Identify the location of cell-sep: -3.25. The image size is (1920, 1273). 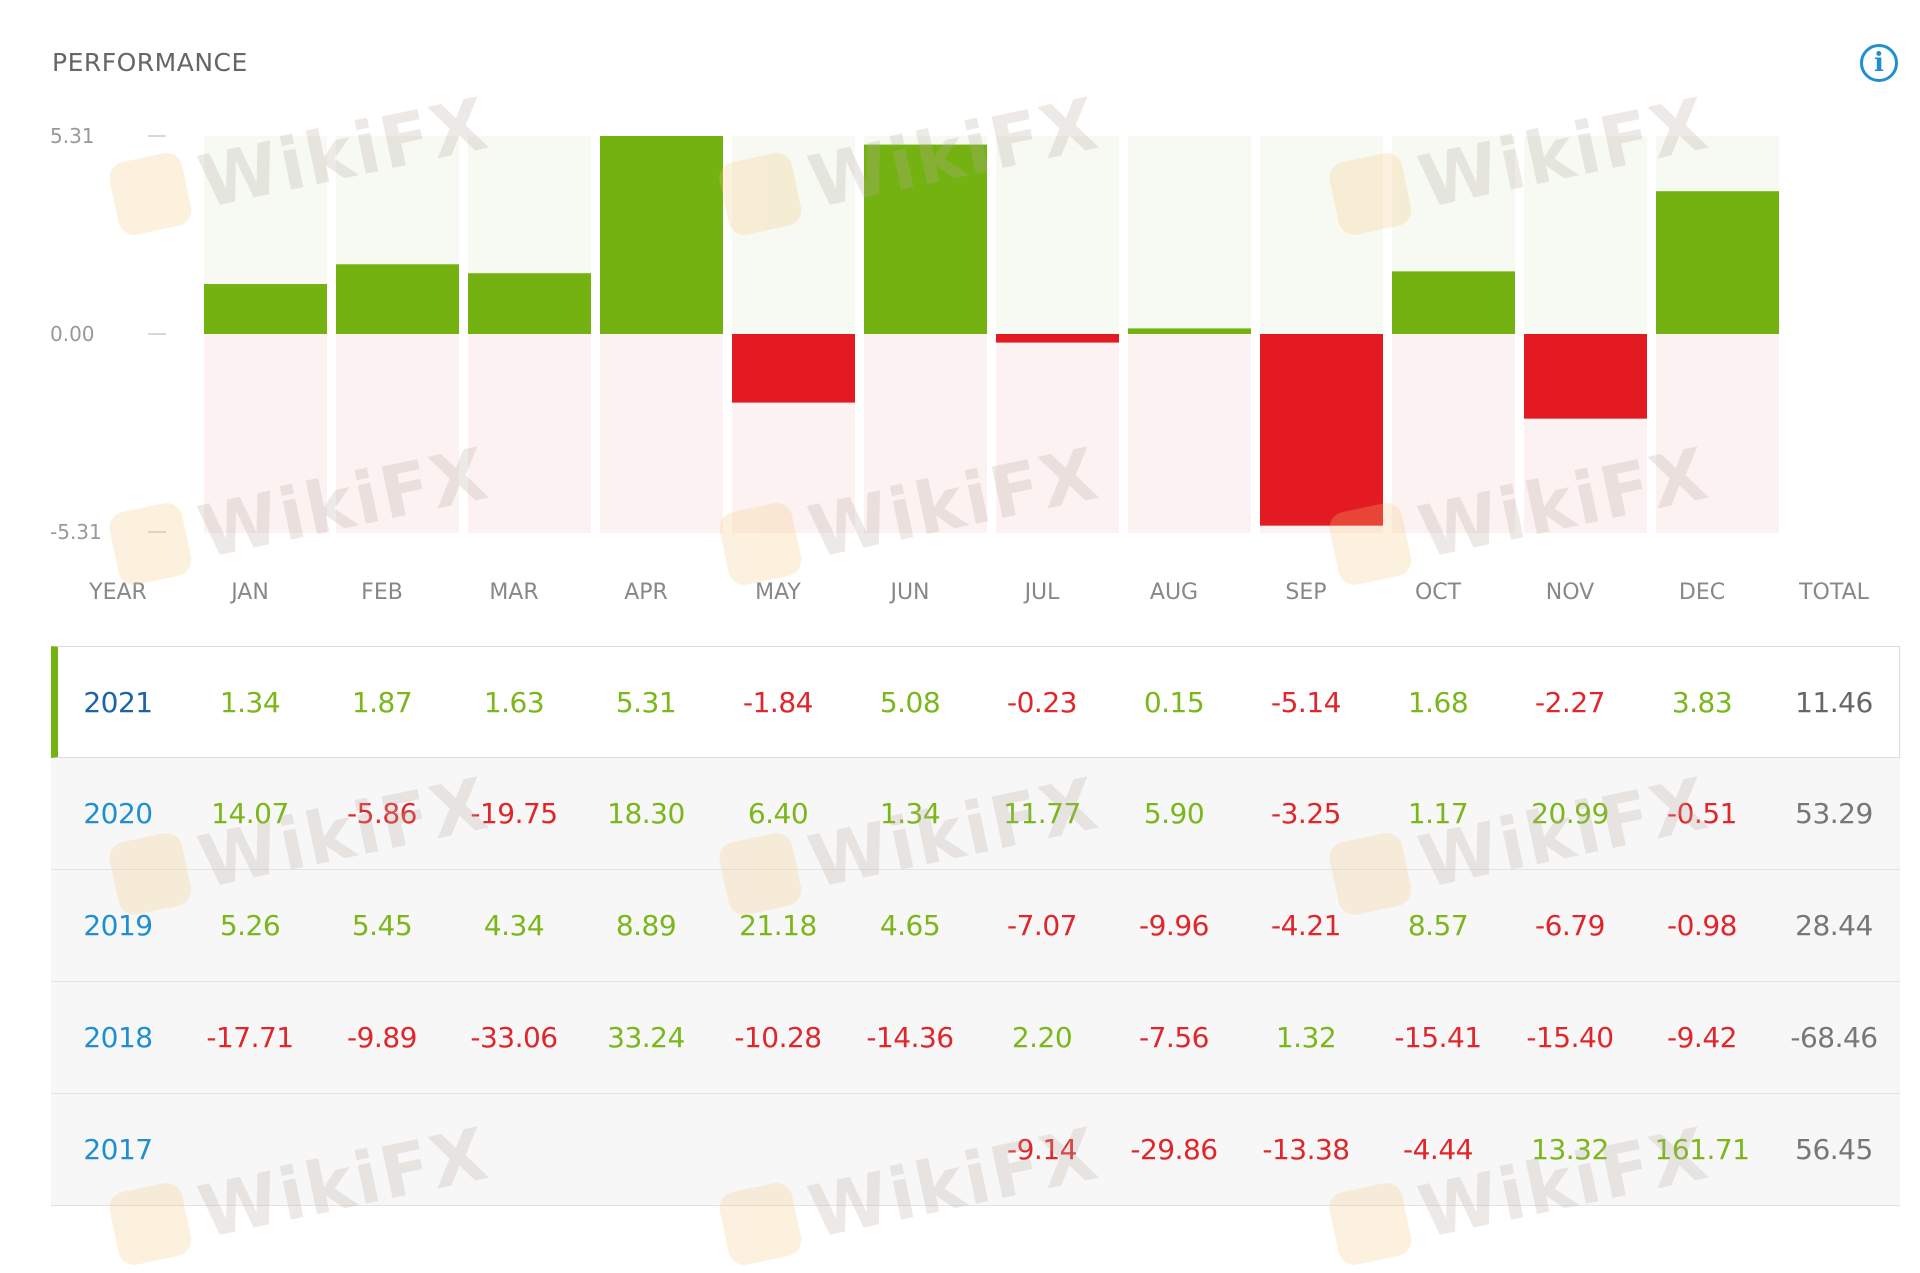
(1306, 813).